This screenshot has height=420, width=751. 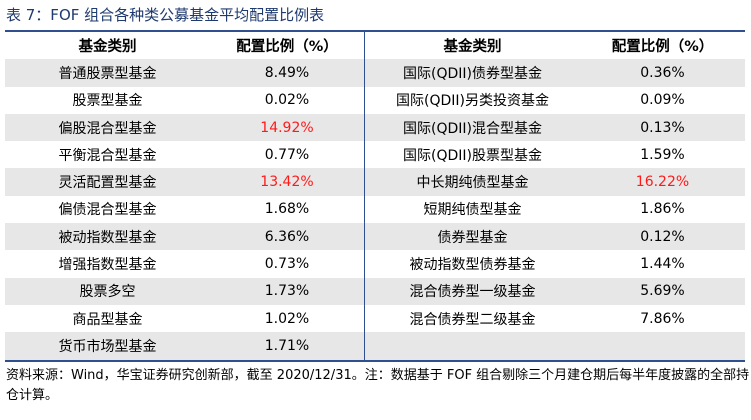 What do you see at coordinates (107, 101) in the screenshot?
I see `fund-category-cell: 股票型基金` at bounding box center [107, 101].